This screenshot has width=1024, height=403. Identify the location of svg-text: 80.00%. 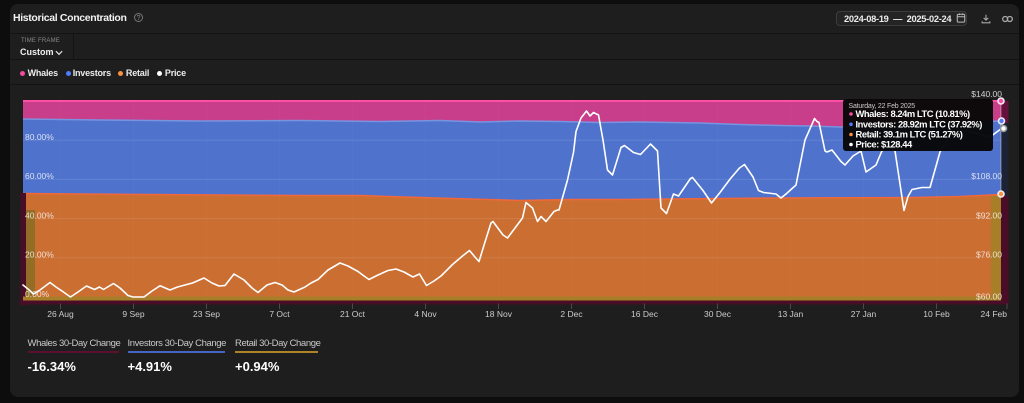
(39, 137).